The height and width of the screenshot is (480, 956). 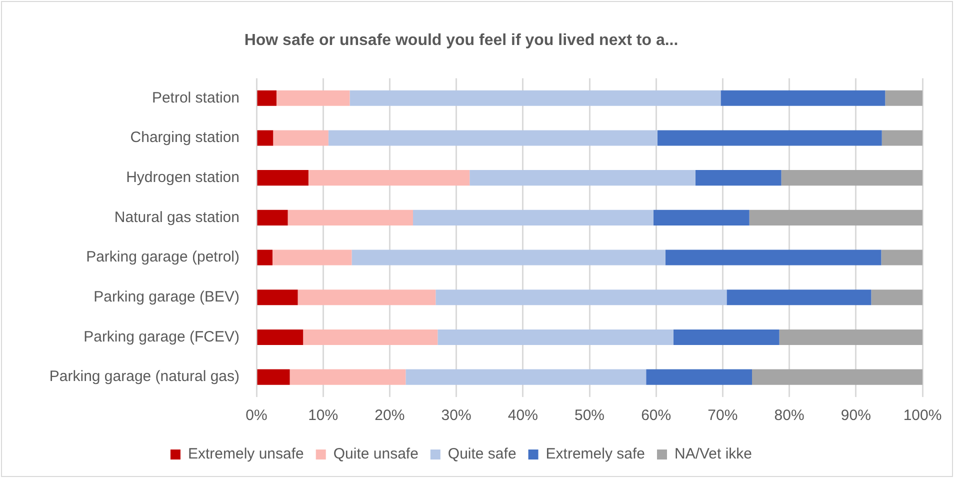 I want to click on x-tick-label: 30%, so click(x=456, y=415).